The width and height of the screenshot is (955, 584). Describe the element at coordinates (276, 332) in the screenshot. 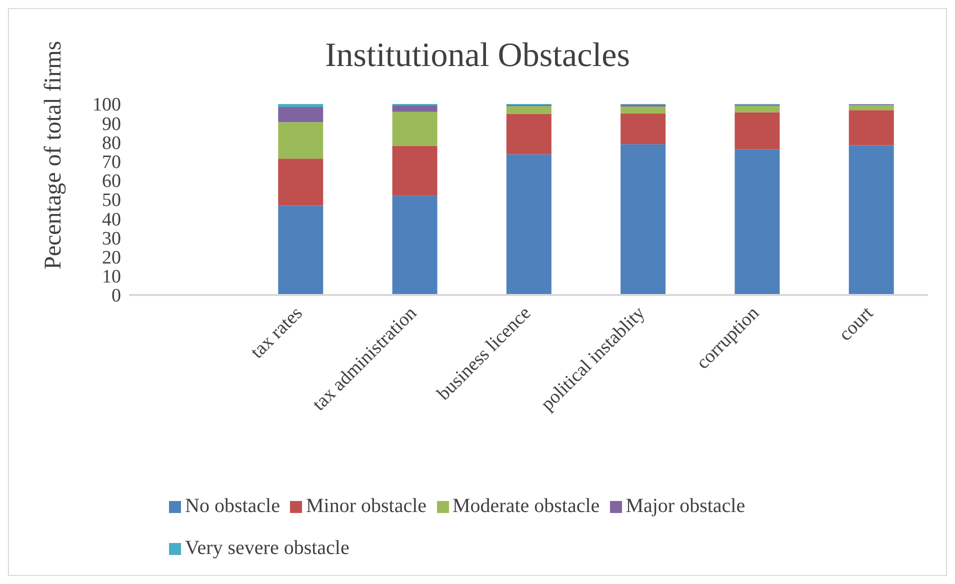

I see `x-tick-label: tax rates` at that location.